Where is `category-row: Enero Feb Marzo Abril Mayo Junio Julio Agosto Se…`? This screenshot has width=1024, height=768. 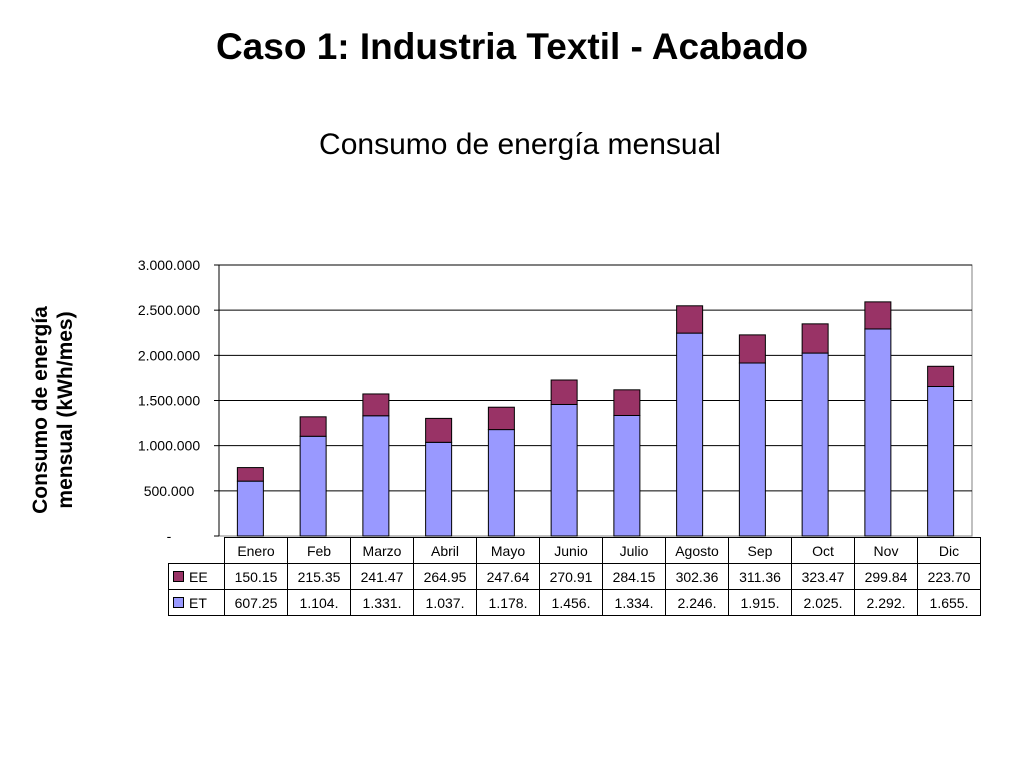
category-row: Enero Feb Marzo Abril Mayo Junio Julio Agosto Se… is located at coordinates (575, 550).